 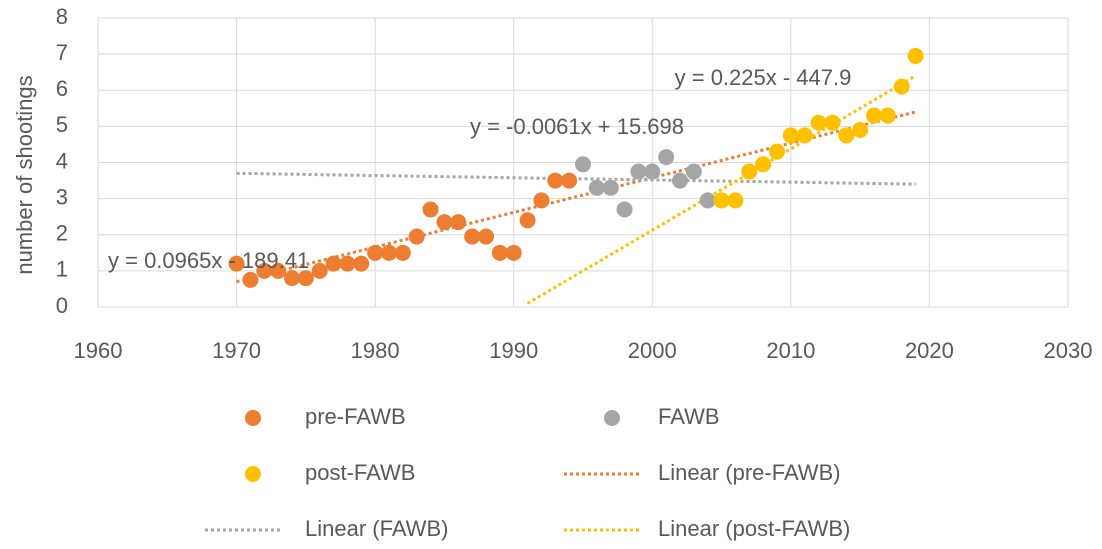 I want to click on trendline-equation: y = 0.225x - 447.9, so click(x=763, y=77).